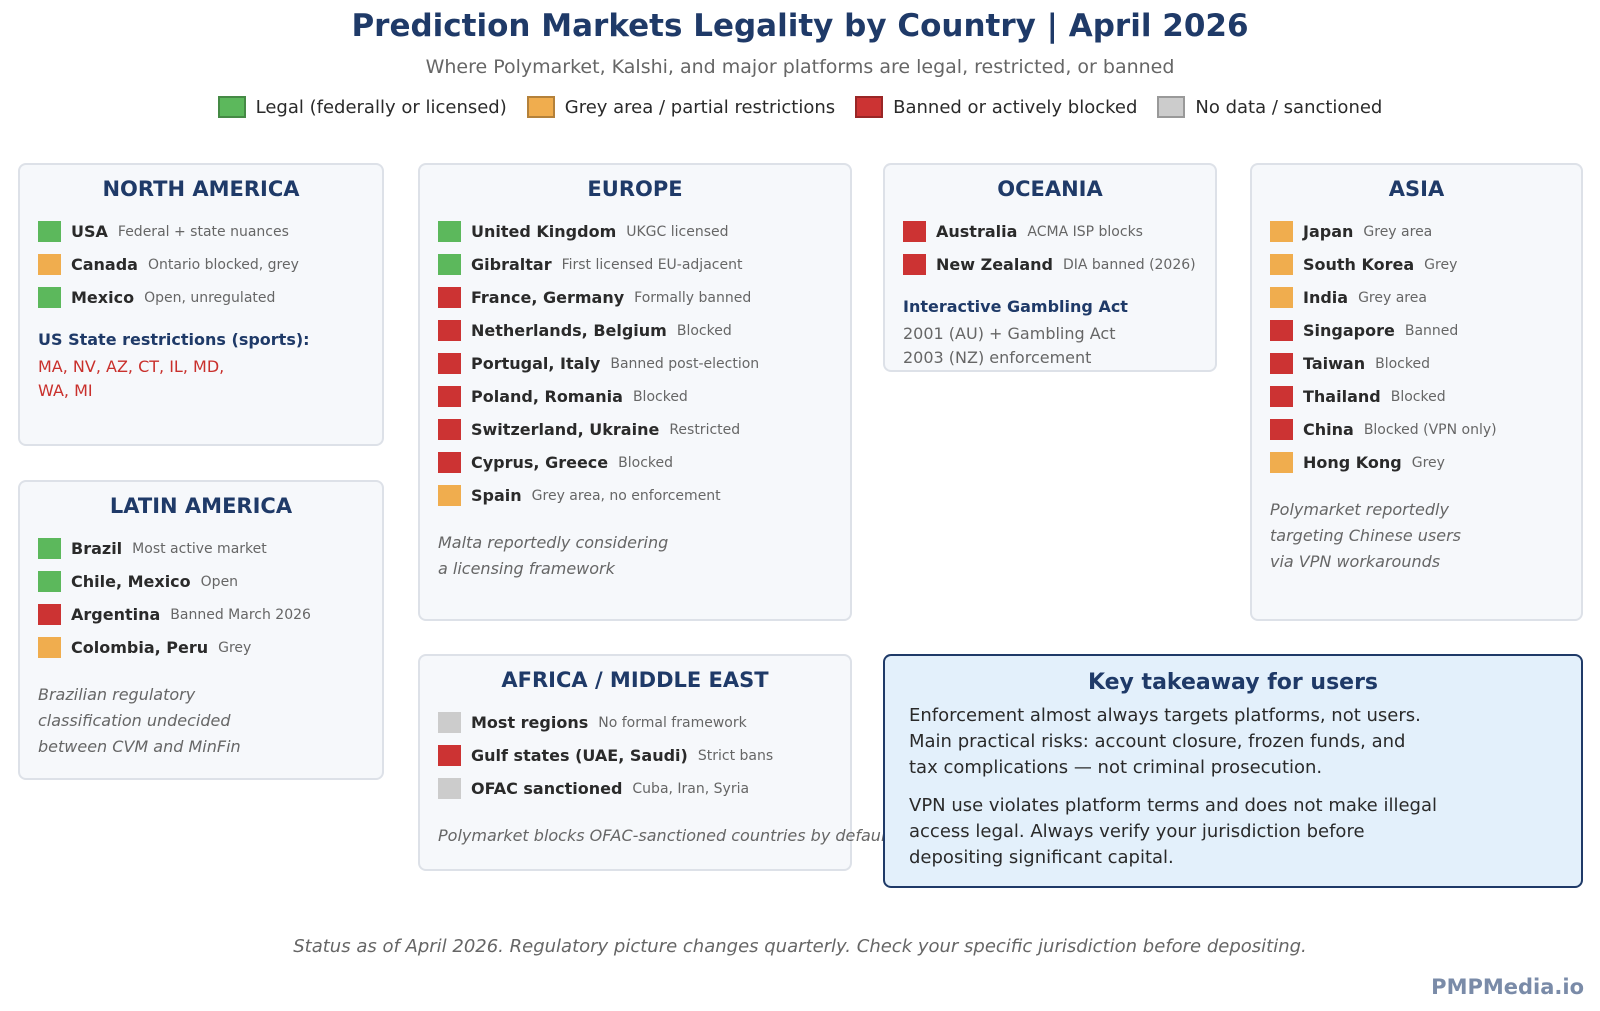 This screenshot has width=1600, height=1011. I want to click on country-row: Taiwan Blocked, so click(1416, 363).